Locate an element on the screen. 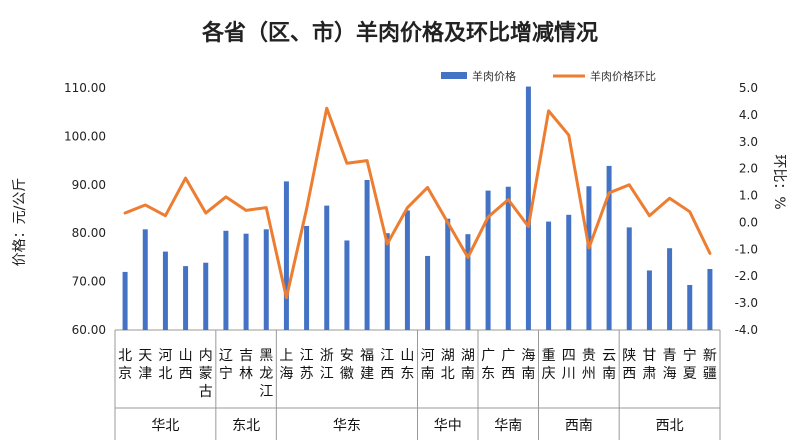  x-tick-label: 四川 is located at coordinates (569, 365).